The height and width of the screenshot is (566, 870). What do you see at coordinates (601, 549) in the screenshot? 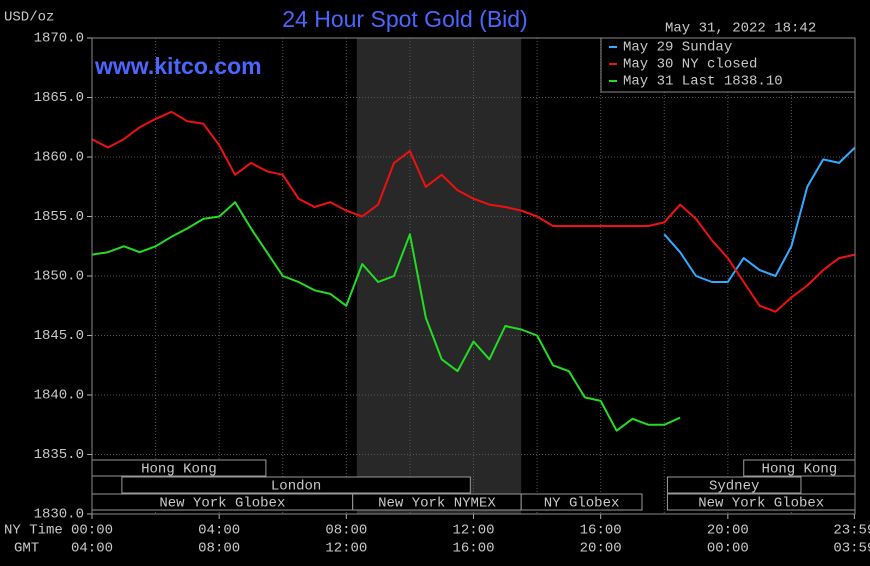
I see `x2-tick-label: 20:00` at bounding box center [601, 549].